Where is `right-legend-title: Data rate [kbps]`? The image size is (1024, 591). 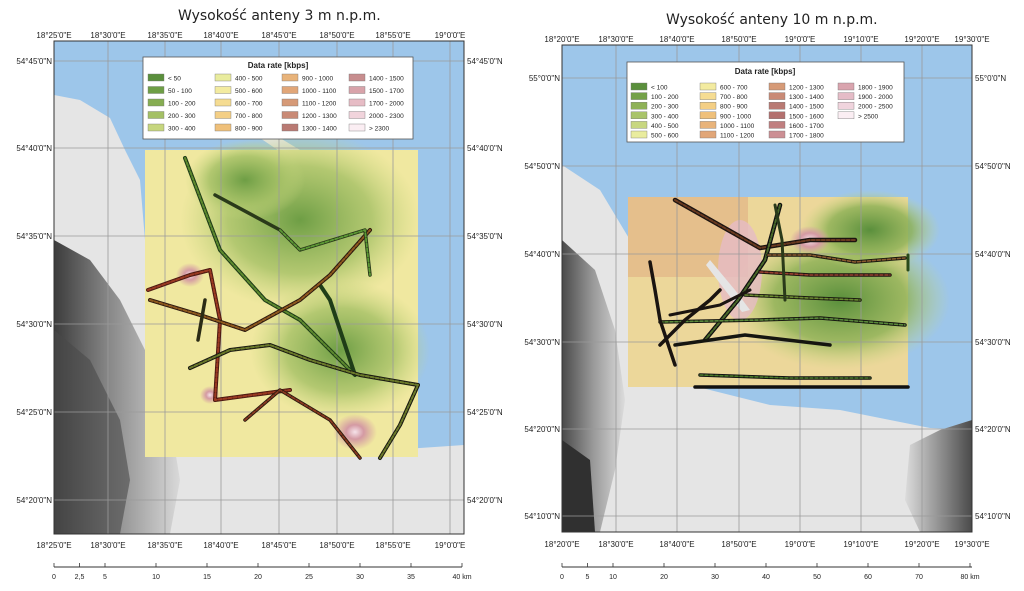 right-legend-title: Data rate [kbps] is located at coordinates (765, 71).